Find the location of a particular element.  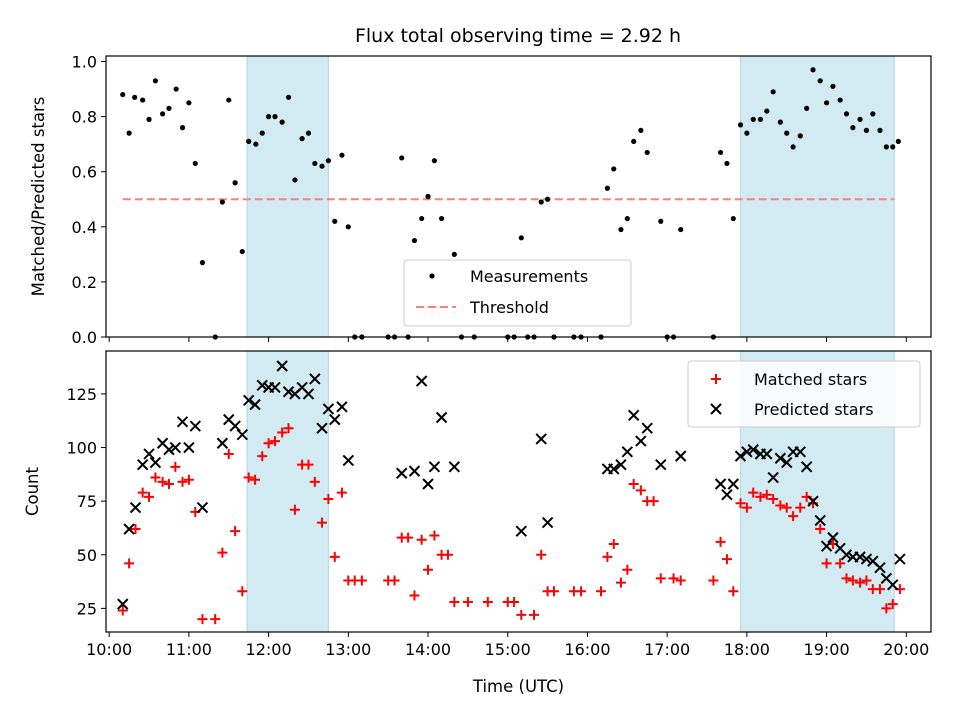

x-tick-label: 15:00 is located at coordinates (508, 649).